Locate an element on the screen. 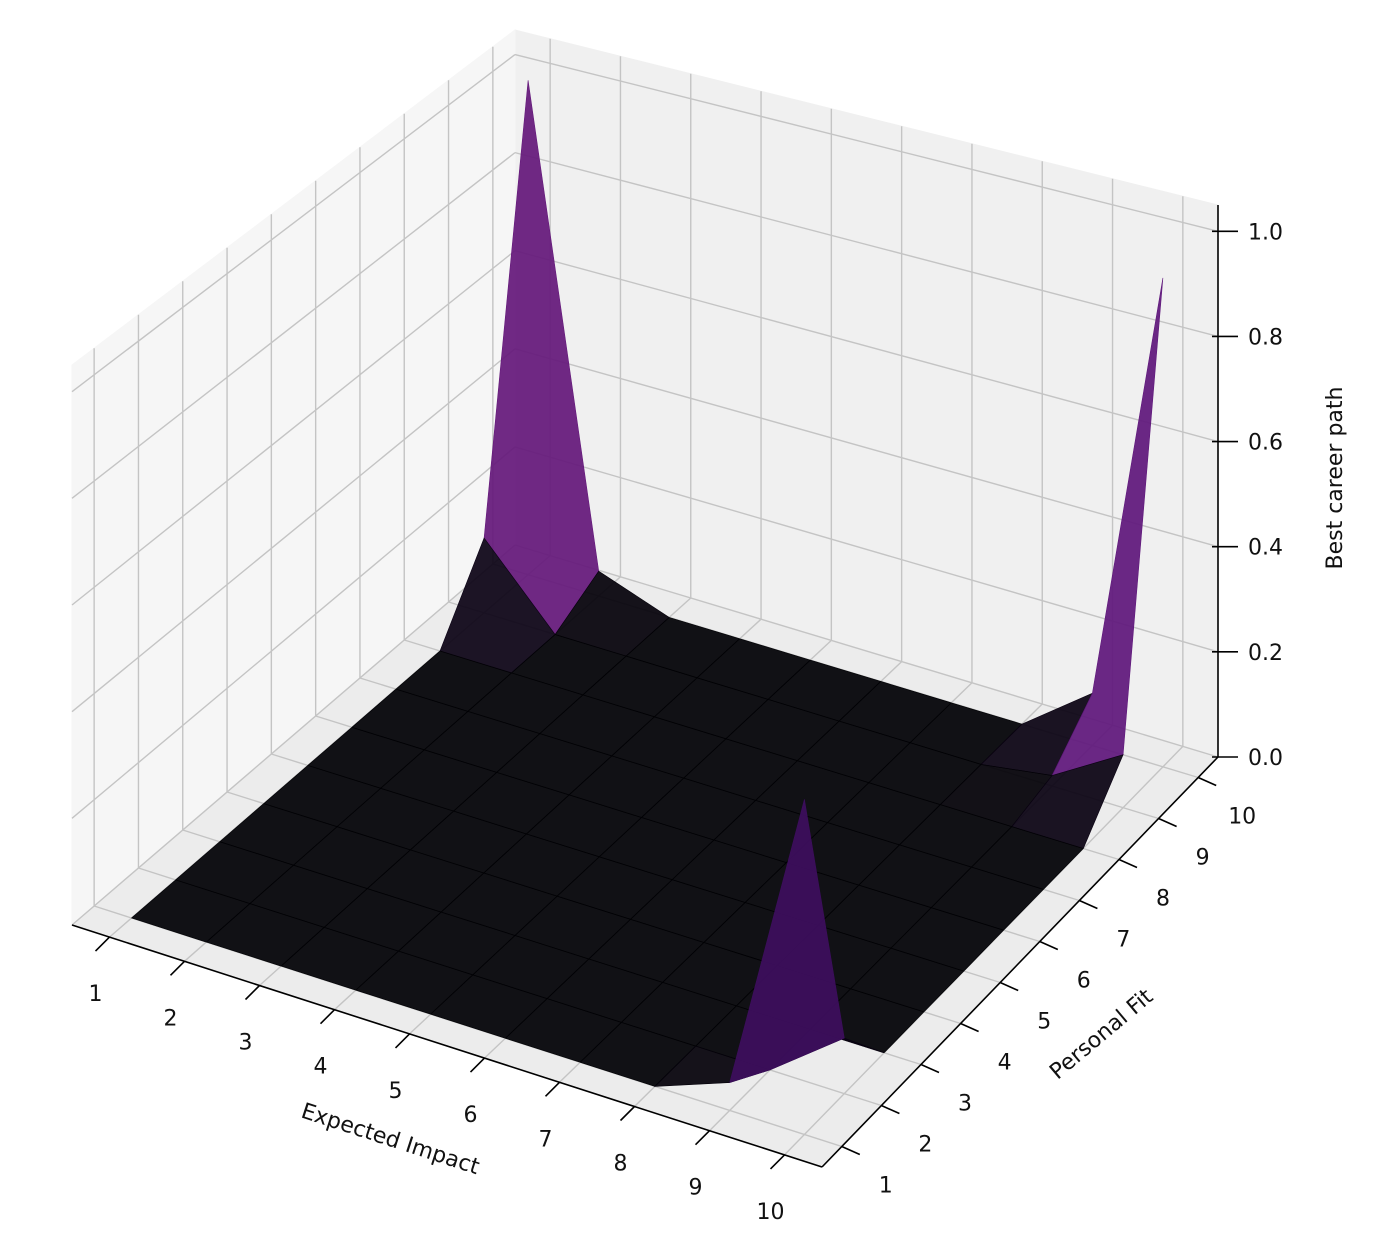 The width and height of the screenshot is (1398, 1244). x-tick-label: 5 is located at coordinates (396, 1091).